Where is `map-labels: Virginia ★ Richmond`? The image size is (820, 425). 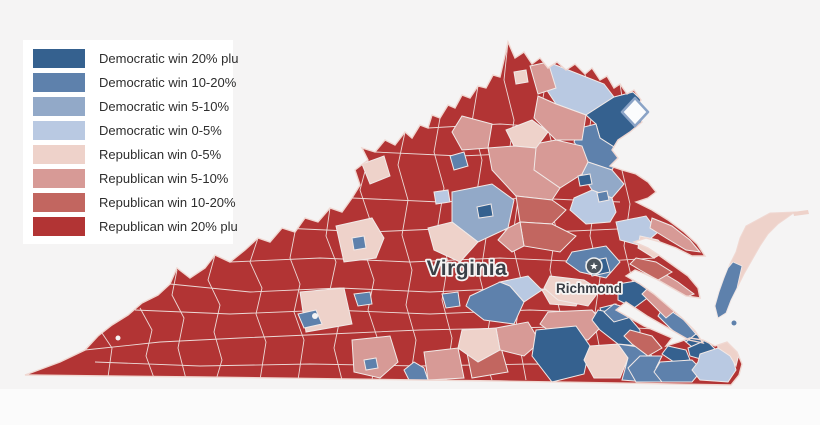
map-labels: Virginia ★ Richmond is located at coordinates (524, 276).